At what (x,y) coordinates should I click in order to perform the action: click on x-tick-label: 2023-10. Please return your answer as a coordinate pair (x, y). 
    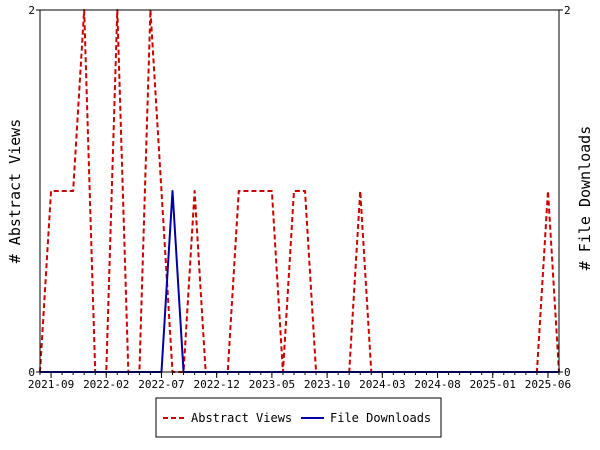
    Looking at the image, I should click on (327, 384).